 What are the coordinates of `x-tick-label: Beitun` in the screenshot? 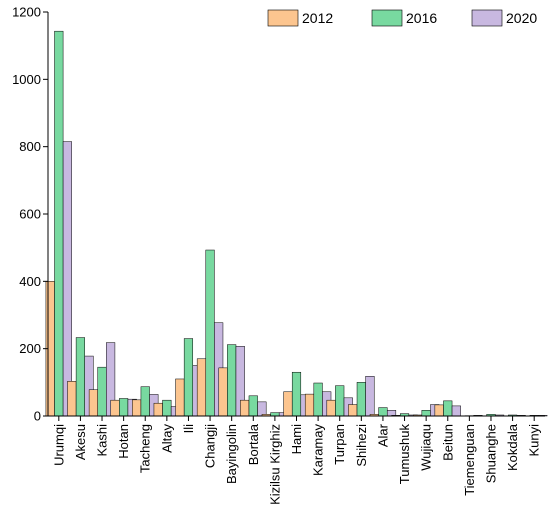 It's located at (447, 442).